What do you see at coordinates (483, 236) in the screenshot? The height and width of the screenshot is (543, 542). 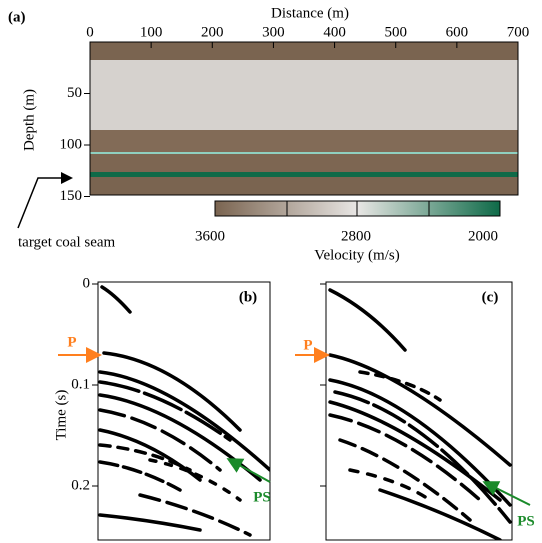 I see `colorbar-tick: 2000` at bounding box center [483, 236].